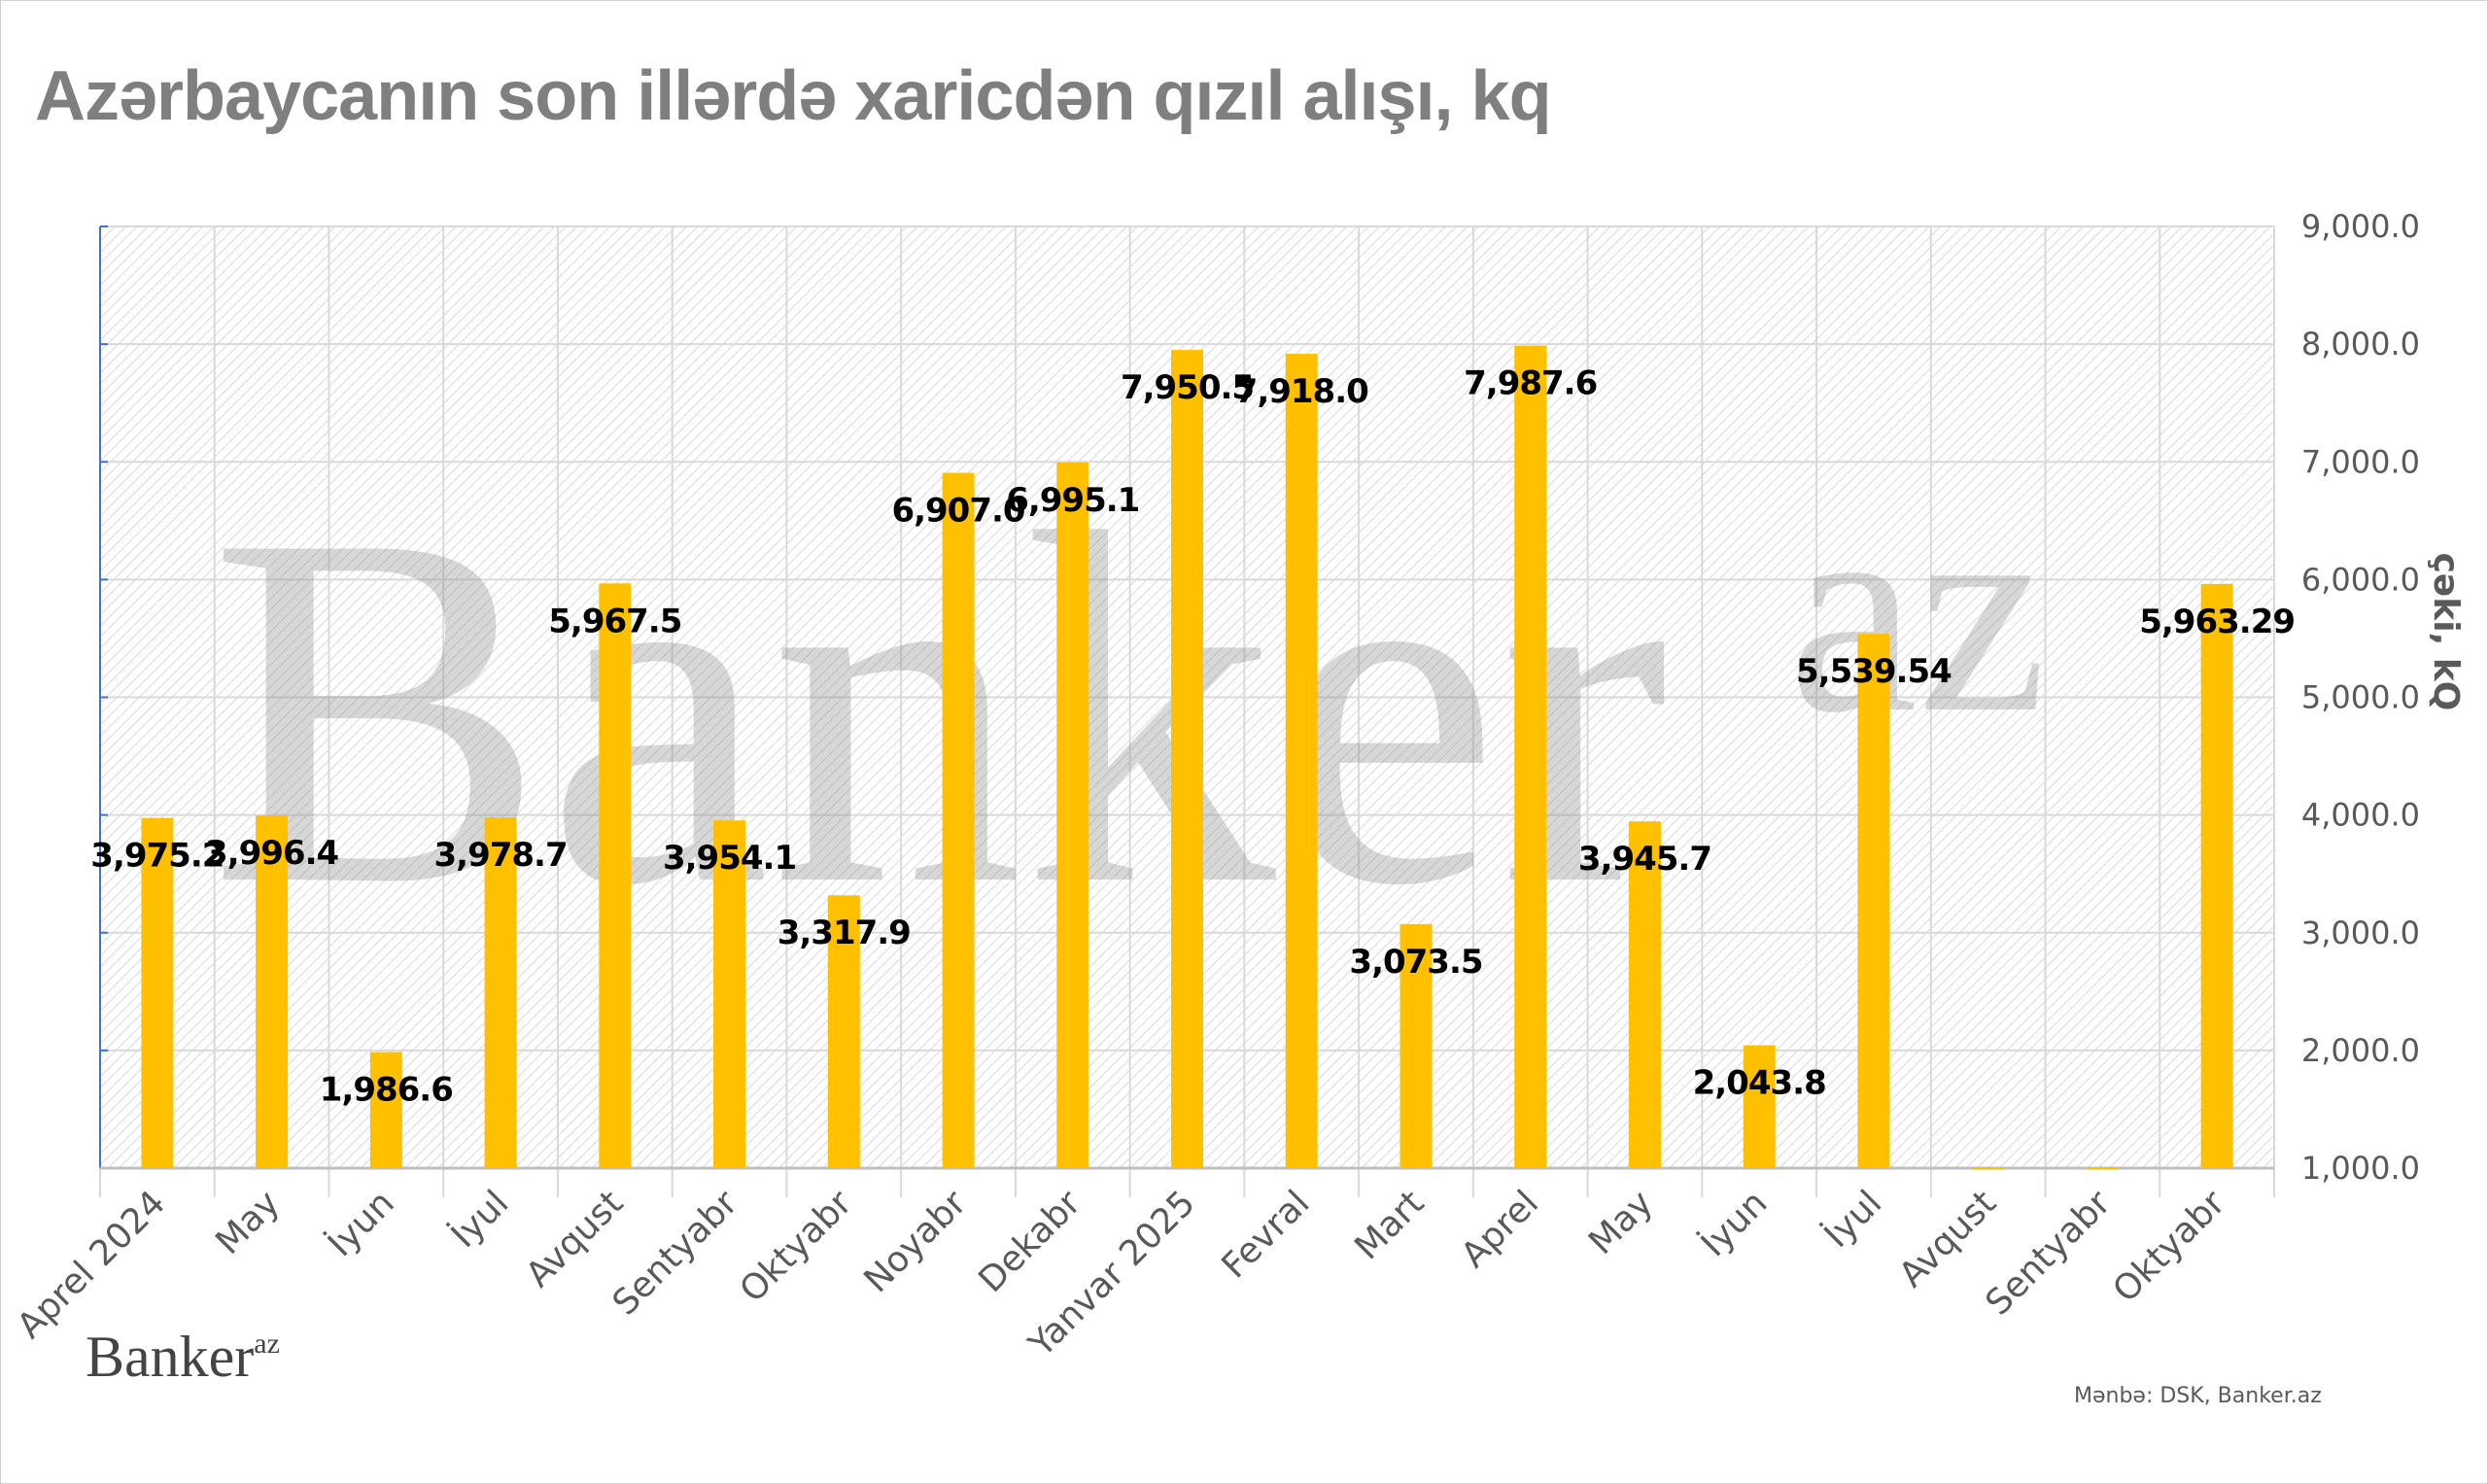 Image resolution: width=2488 pixels, height=1484 pixels. Describe the element at coordinates (2360, 461) in the screenshot. I see `y-tick-label: 7,000.0` at that location.